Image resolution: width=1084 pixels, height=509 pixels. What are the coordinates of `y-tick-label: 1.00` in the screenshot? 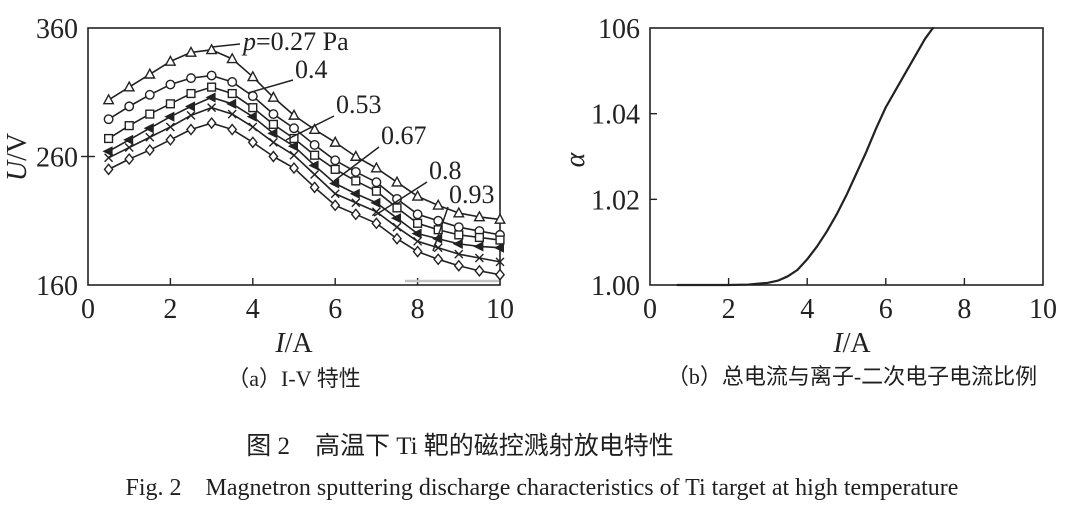 It's located at (615, 286).